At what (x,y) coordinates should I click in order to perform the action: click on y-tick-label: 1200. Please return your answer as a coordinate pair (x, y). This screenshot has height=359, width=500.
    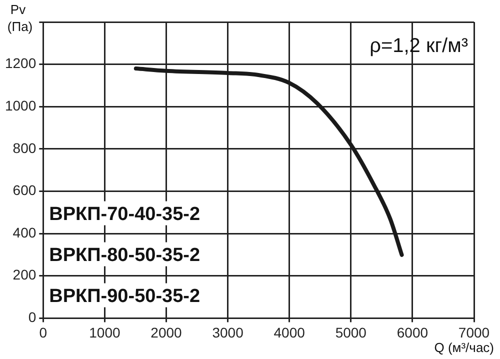
    Looking at the image, I should click on (20, 63).